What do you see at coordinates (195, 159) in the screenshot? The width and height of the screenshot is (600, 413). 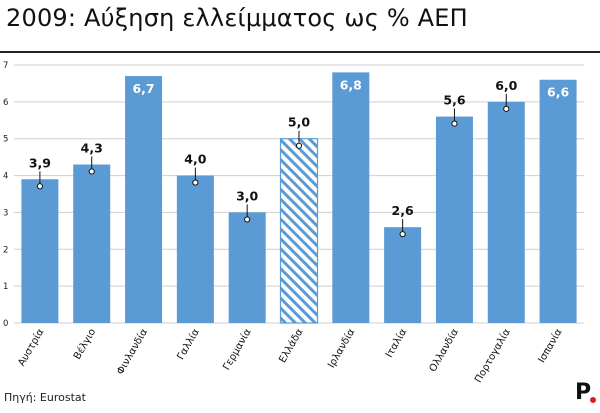 I see `value-label: 4,0` at bounding box center [195, 159].